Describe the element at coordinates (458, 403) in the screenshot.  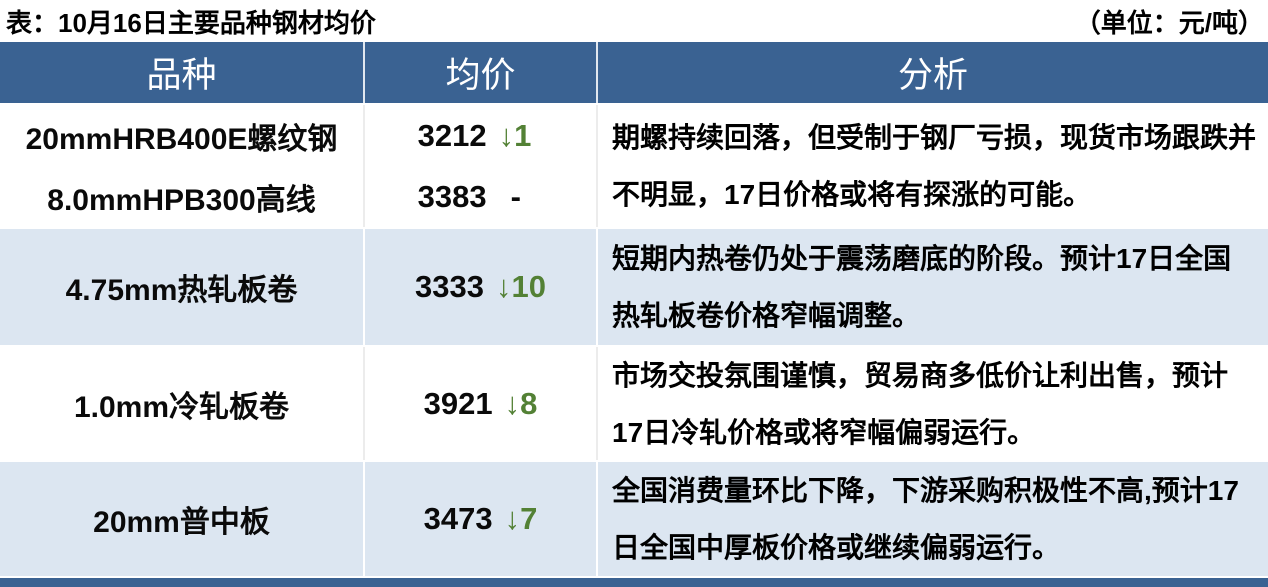
I see `price-value: 3921` at that location.